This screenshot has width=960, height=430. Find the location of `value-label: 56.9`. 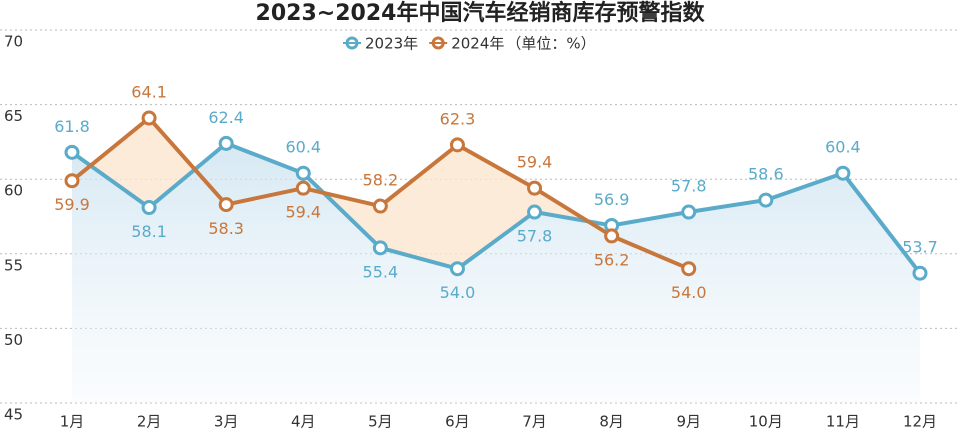

value-label: 56.9 is located at coordinates (612, 199).